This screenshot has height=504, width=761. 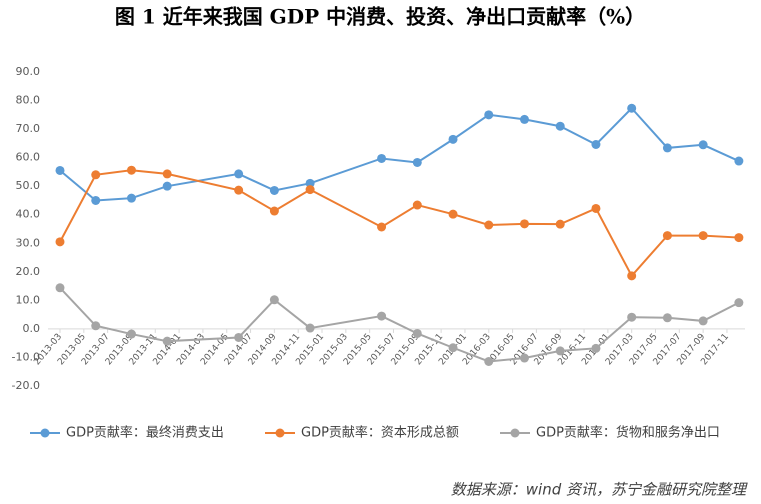 What do you see at coordinates (380, 433) in the screenshot?
I see `legend-label: GDP贡献率：资本形成总额` at bounding box center [380, 433].